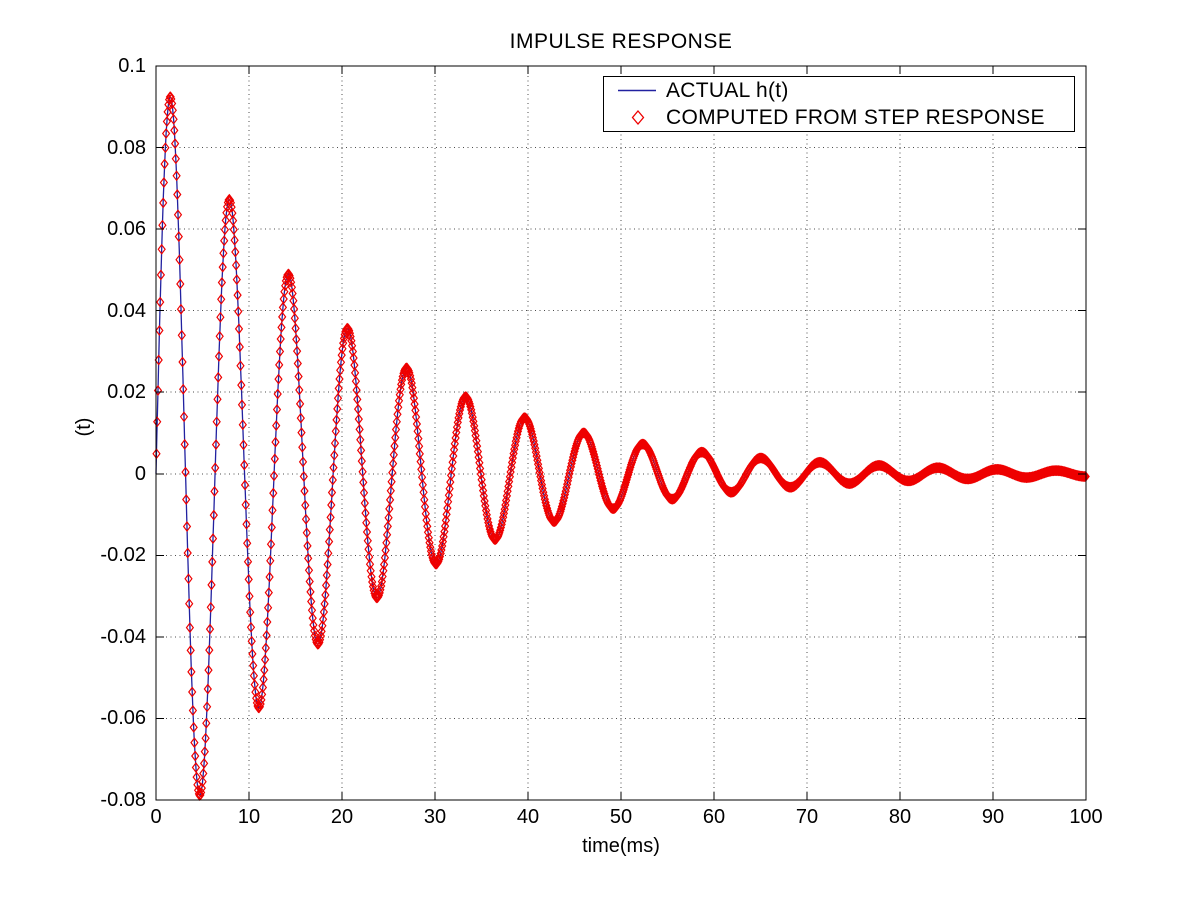 The image size is (1200, 900). Describe the element at coordinates (807, 817) in the screenshot. I see `x-tick-label-70: 70` at that location.